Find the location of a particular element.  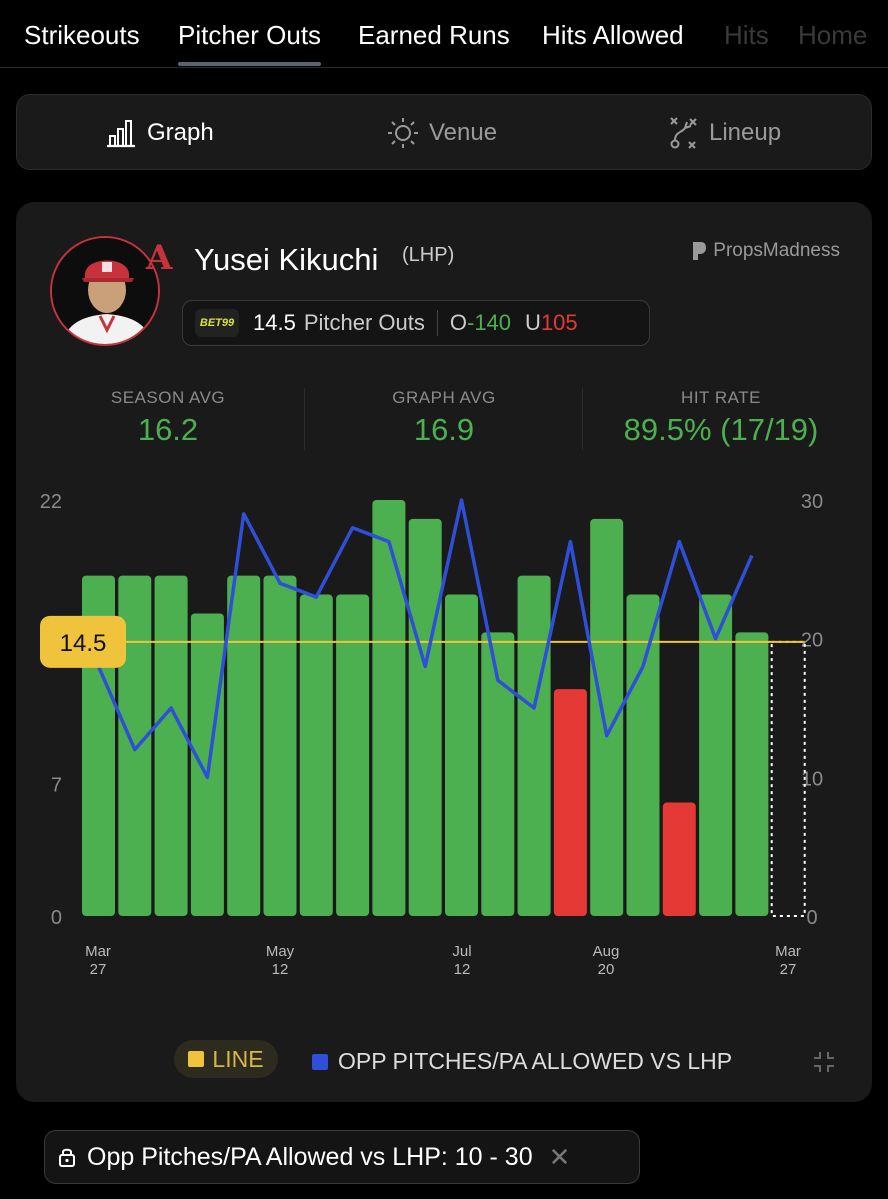

over-odds: -140 is located at coordinates (489, 322).